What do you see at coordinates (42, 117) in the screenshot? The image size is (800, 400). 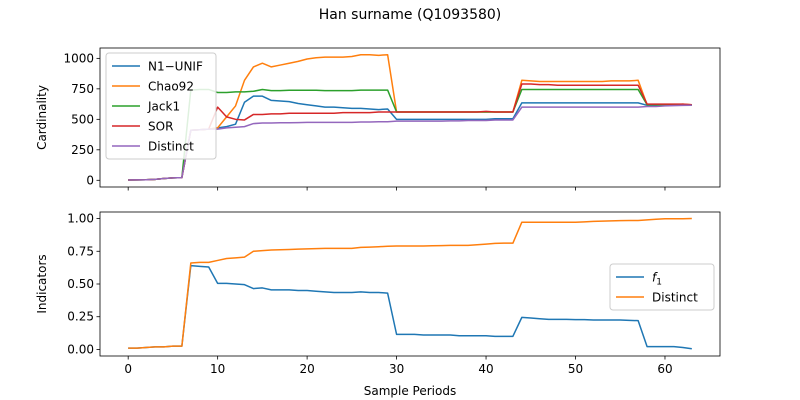 I see `y-axis-label: Cardinality` at bounding box center [42, 117].